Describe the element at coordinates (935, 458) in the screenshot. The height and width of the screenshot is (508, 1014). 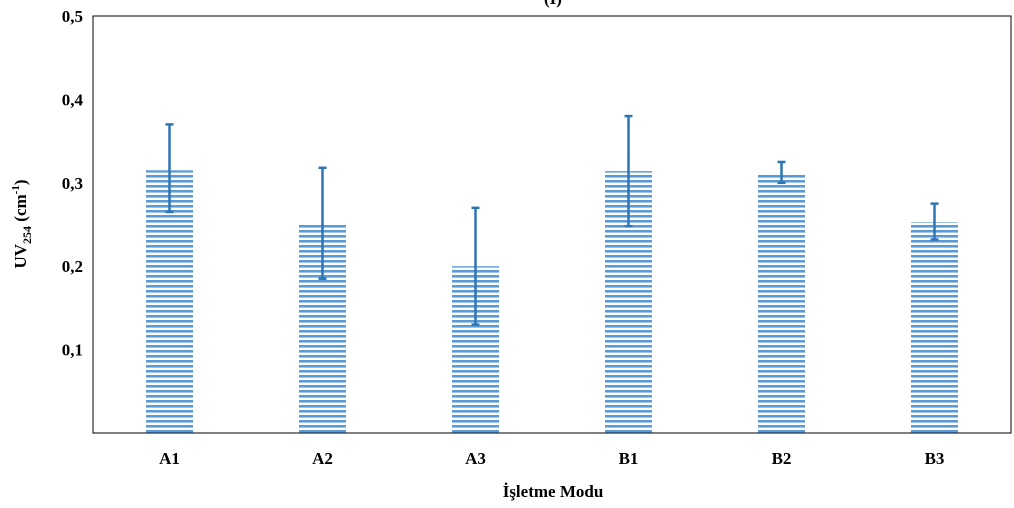
I see `x-tick-label: B3` at that location.